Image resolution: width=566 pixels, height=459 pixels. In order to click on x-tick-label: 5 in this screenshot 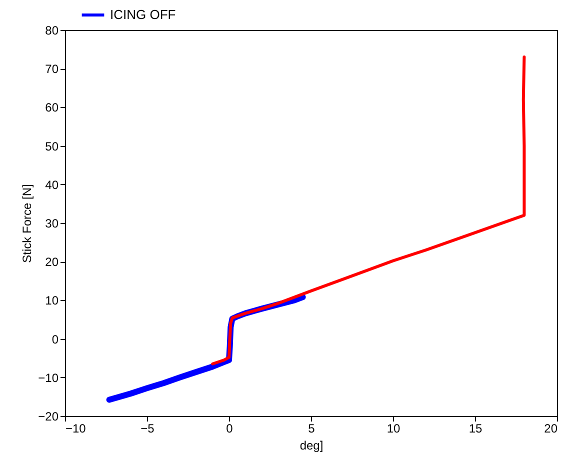, I will do `click(312, 429)`.